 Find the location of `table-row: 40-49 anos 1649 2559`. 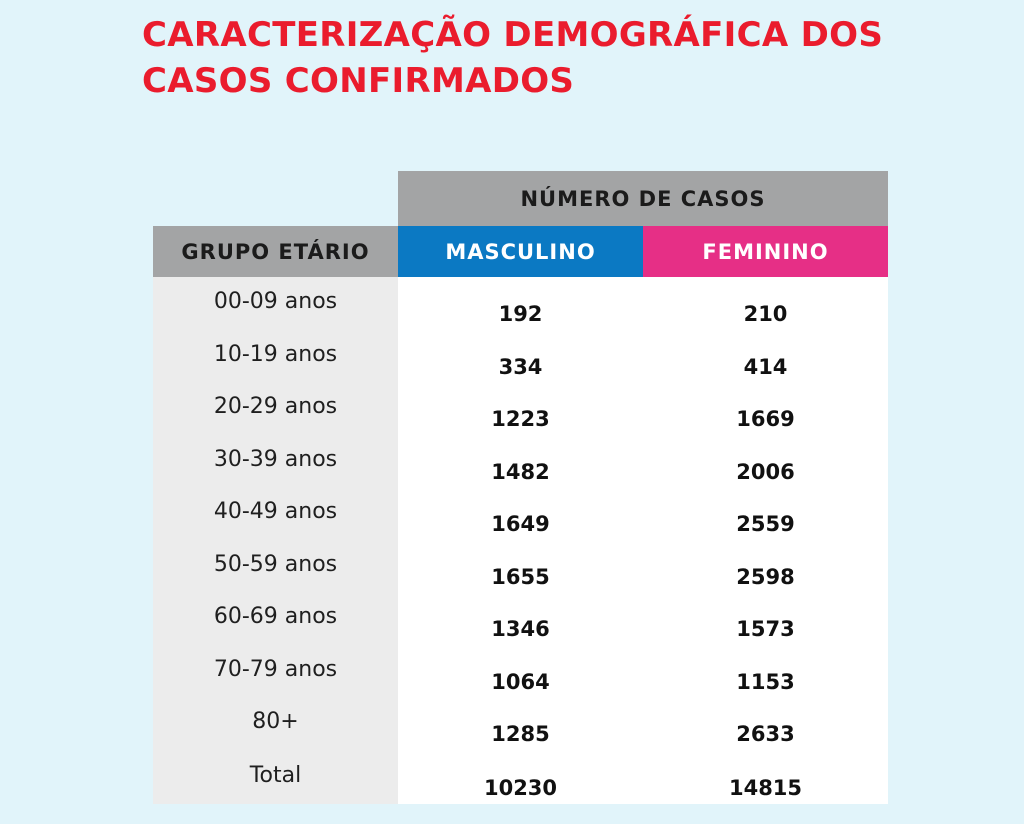

table-row: 40-49 anos 1649 2559 is located at coordinates (520, 513).